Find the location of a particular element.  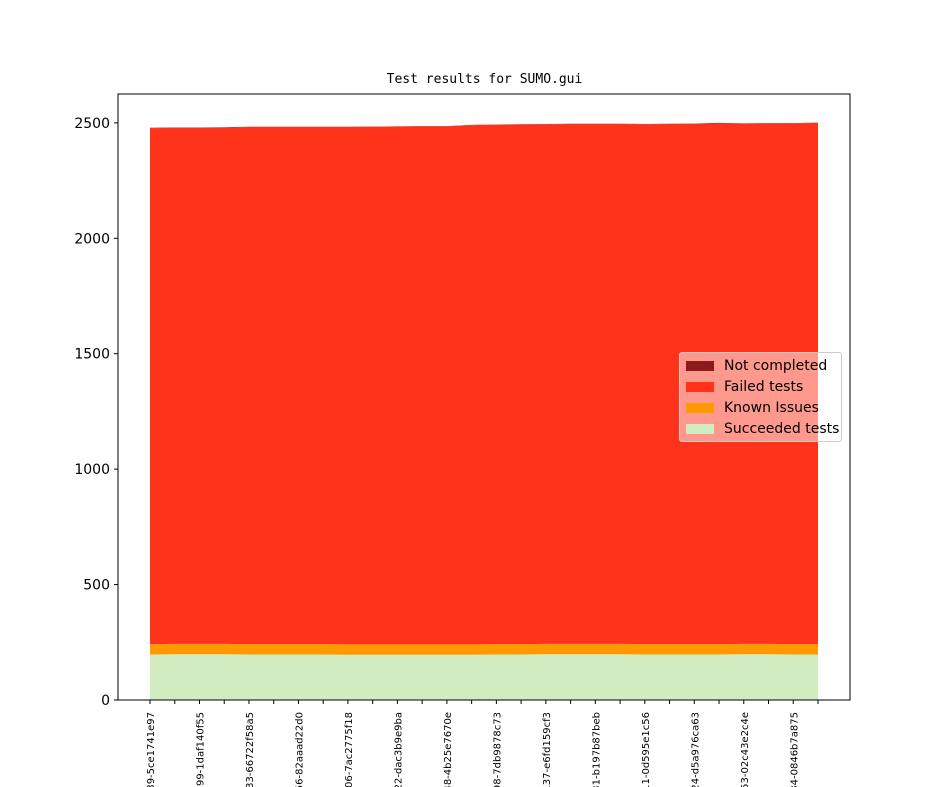

y-tick-label: 1500 is located at coordinates (92, 355).